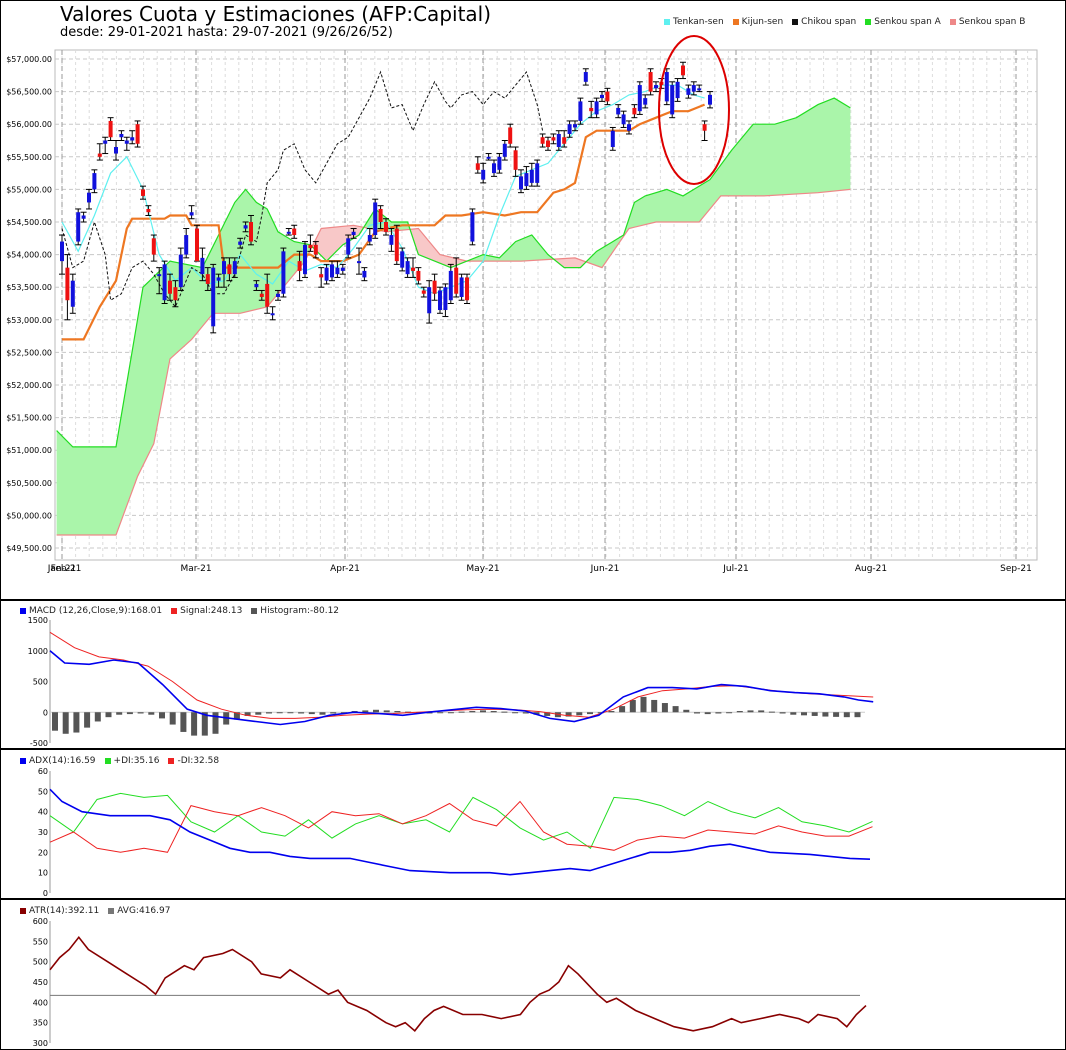 This screenshot has height=1050, width=1066. Describe the element at coordinates (39, 743) in the screenshot. I see `macd-y-tick-label: -500` at that location.